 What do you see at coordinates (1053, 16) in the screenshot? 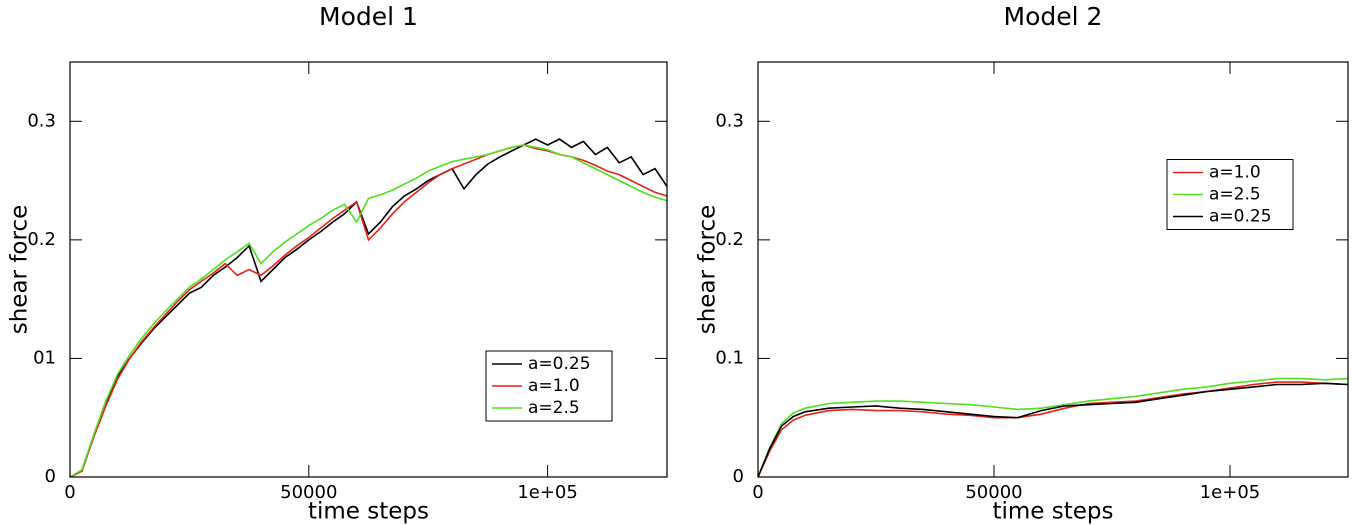
I see `chart-title: Model 2` at bounding box center [1053, 16].